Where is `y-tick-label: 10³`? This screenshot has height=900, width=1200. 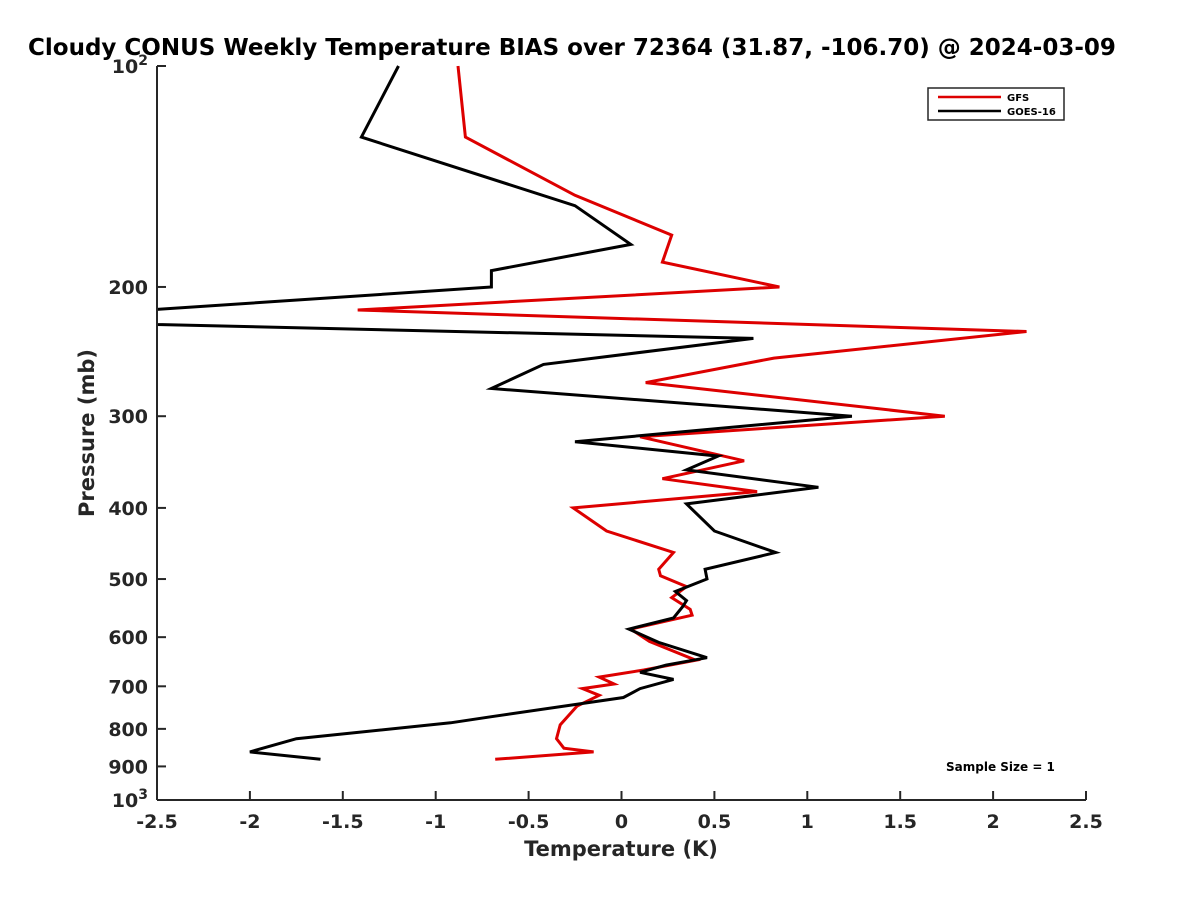
y-tick-label: 10³ is located at coordinates (130, 799).